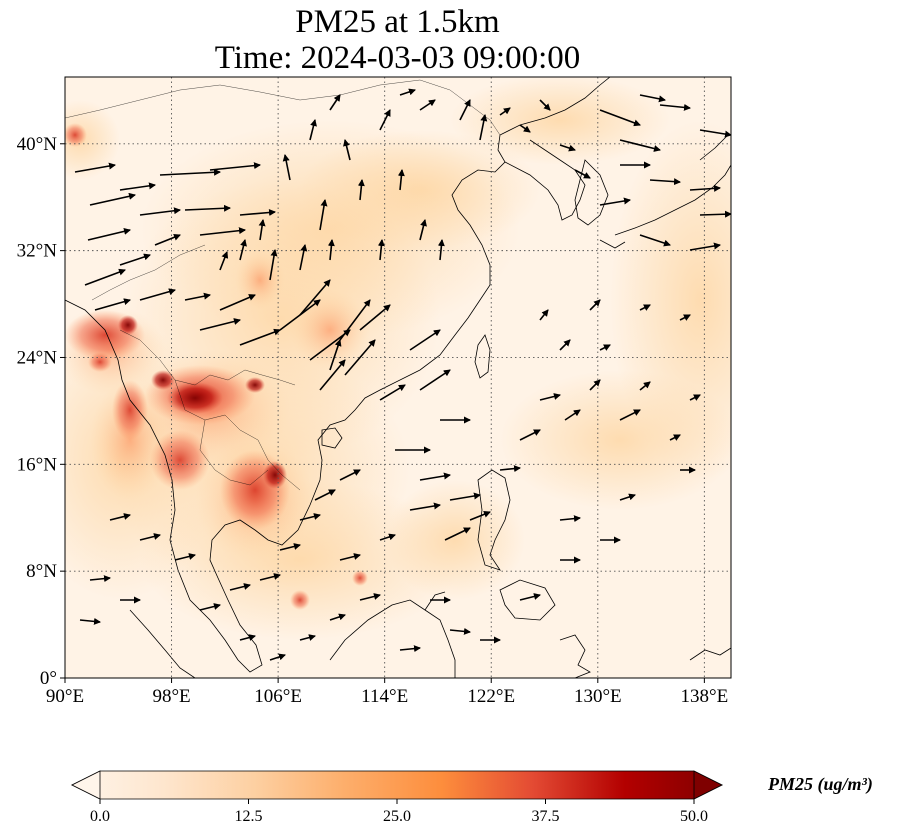 The image size is (905, 836). Describe the element at coordinates (482, 356) in the screenshot. I see `coastline-taiwan` at that location.